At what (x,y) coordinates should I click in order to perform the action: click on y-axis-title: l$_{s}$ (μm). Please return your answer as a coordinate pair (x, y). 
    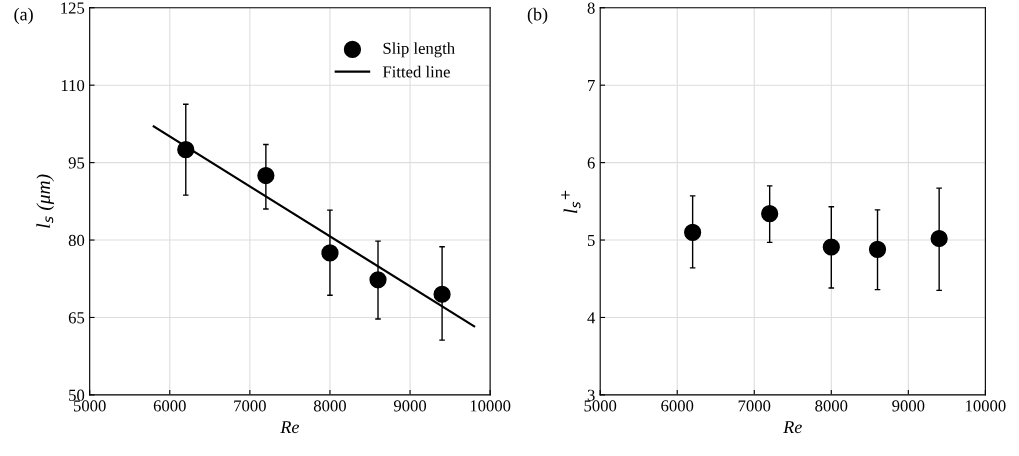
    Looking at the image, I should click on (45, 201).